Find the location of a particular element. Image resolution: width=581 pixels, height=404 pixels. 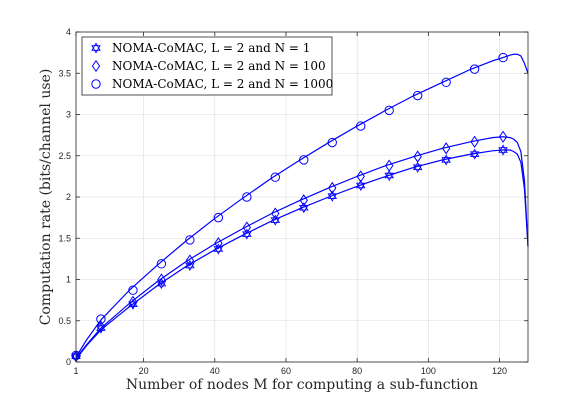

x-tick-label: 80 is located at coordinates (357, 371).